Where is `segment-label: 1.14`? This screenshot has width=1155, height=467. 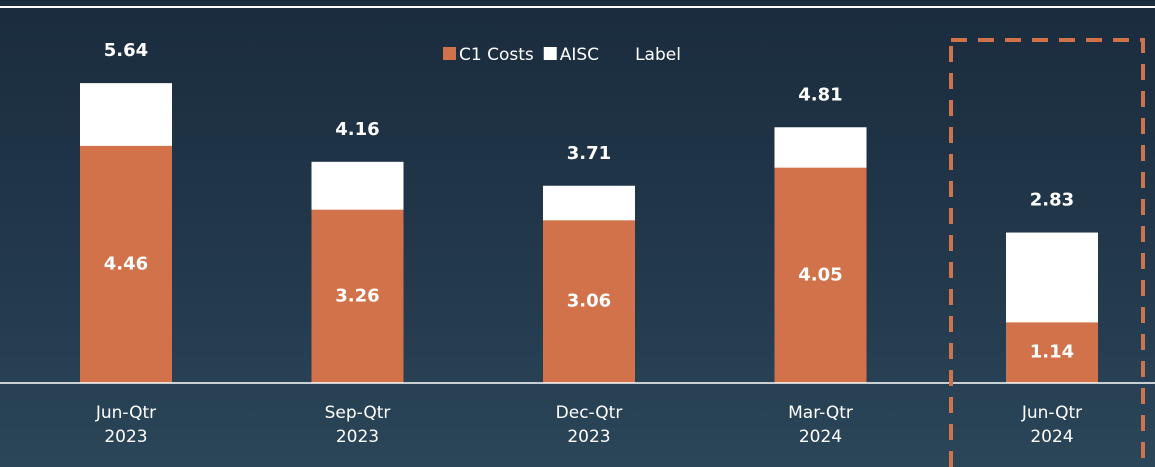
segment-label: 1.14 is located at coordinates (1052, 352).